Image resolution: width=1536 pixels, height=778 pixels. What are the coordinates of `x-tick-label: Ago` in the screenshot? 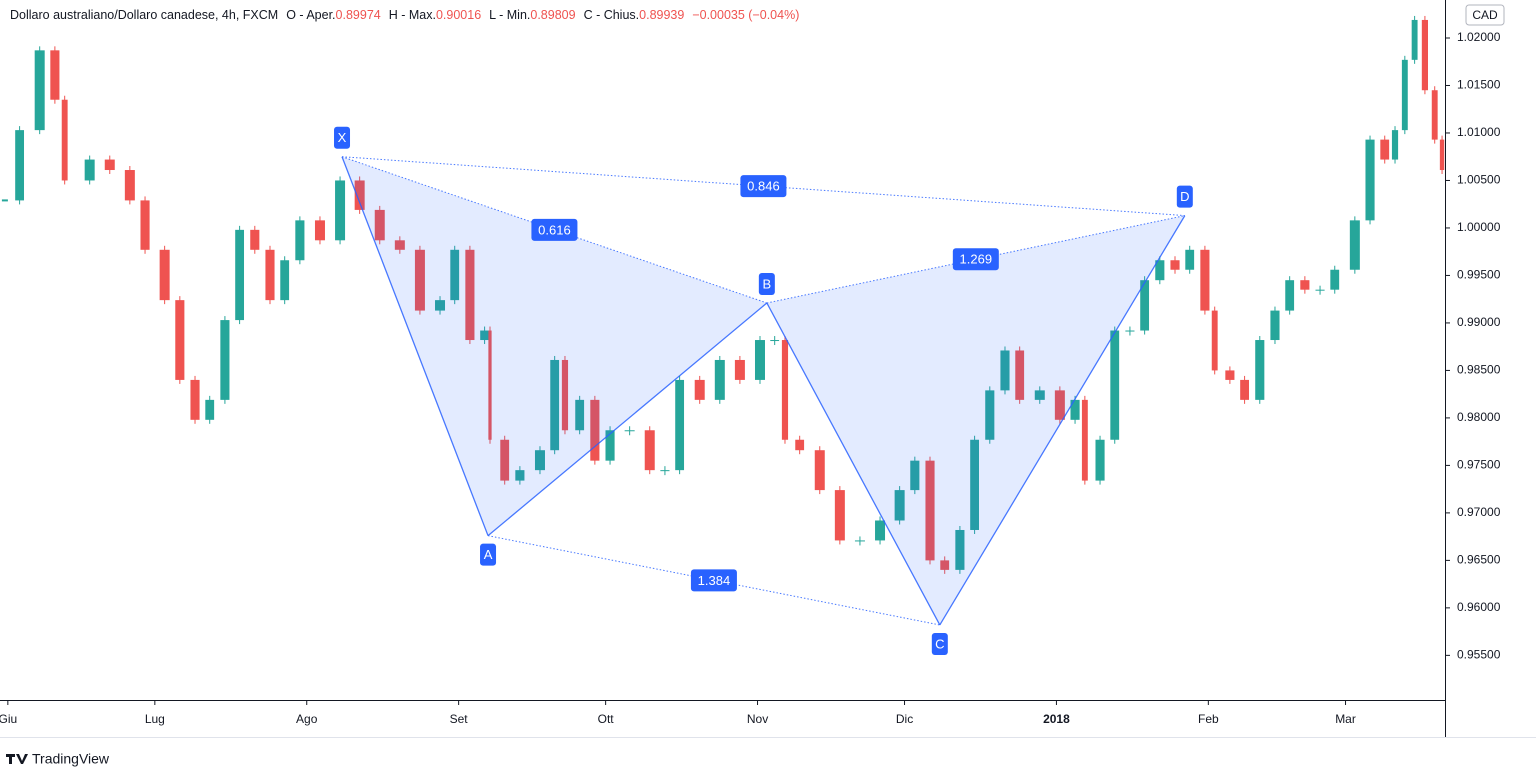 It's located at (307, 719).